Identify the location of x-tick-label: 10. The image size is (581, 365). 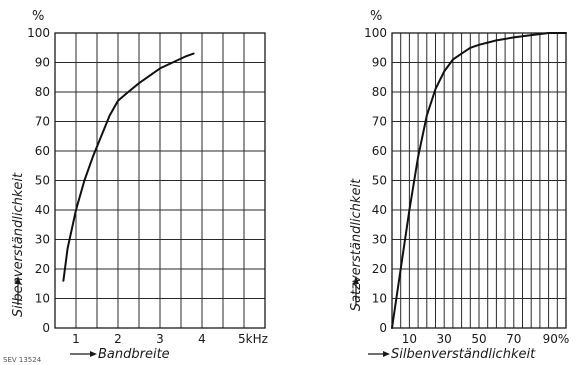
(409, 339).